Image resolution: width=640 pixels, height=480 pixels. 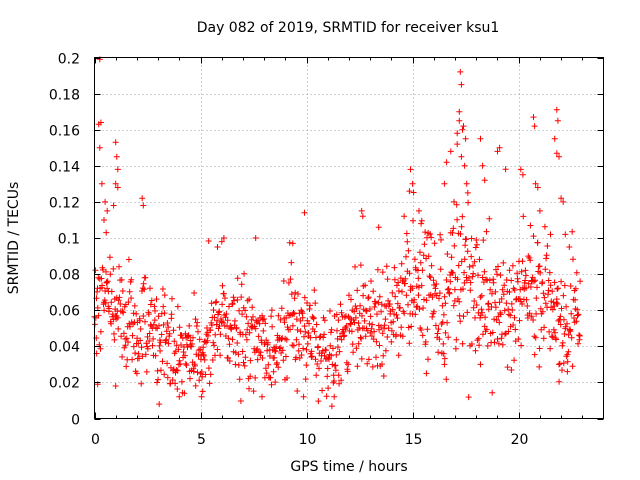 I want to click on y-tick-label: 0.1, so click(x=69, y=240).